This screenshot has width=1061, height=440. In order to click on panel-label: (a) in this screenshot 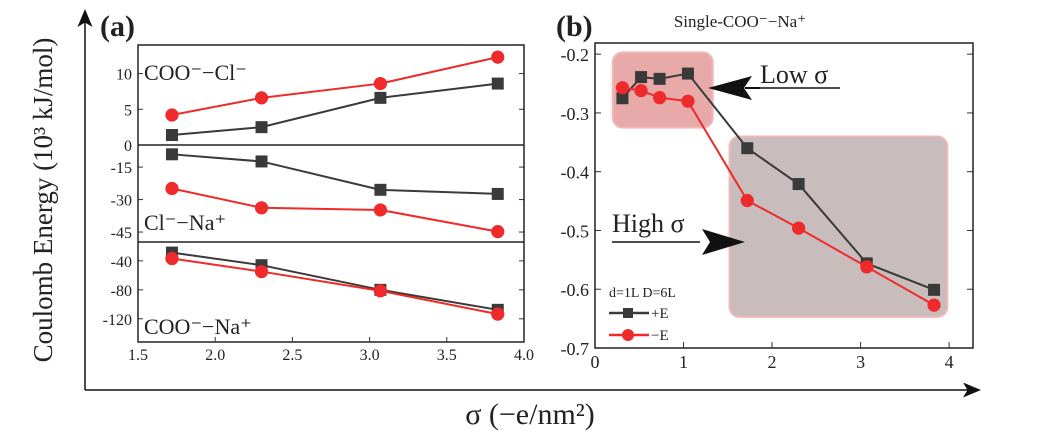, I will do `click(117, 26)`.